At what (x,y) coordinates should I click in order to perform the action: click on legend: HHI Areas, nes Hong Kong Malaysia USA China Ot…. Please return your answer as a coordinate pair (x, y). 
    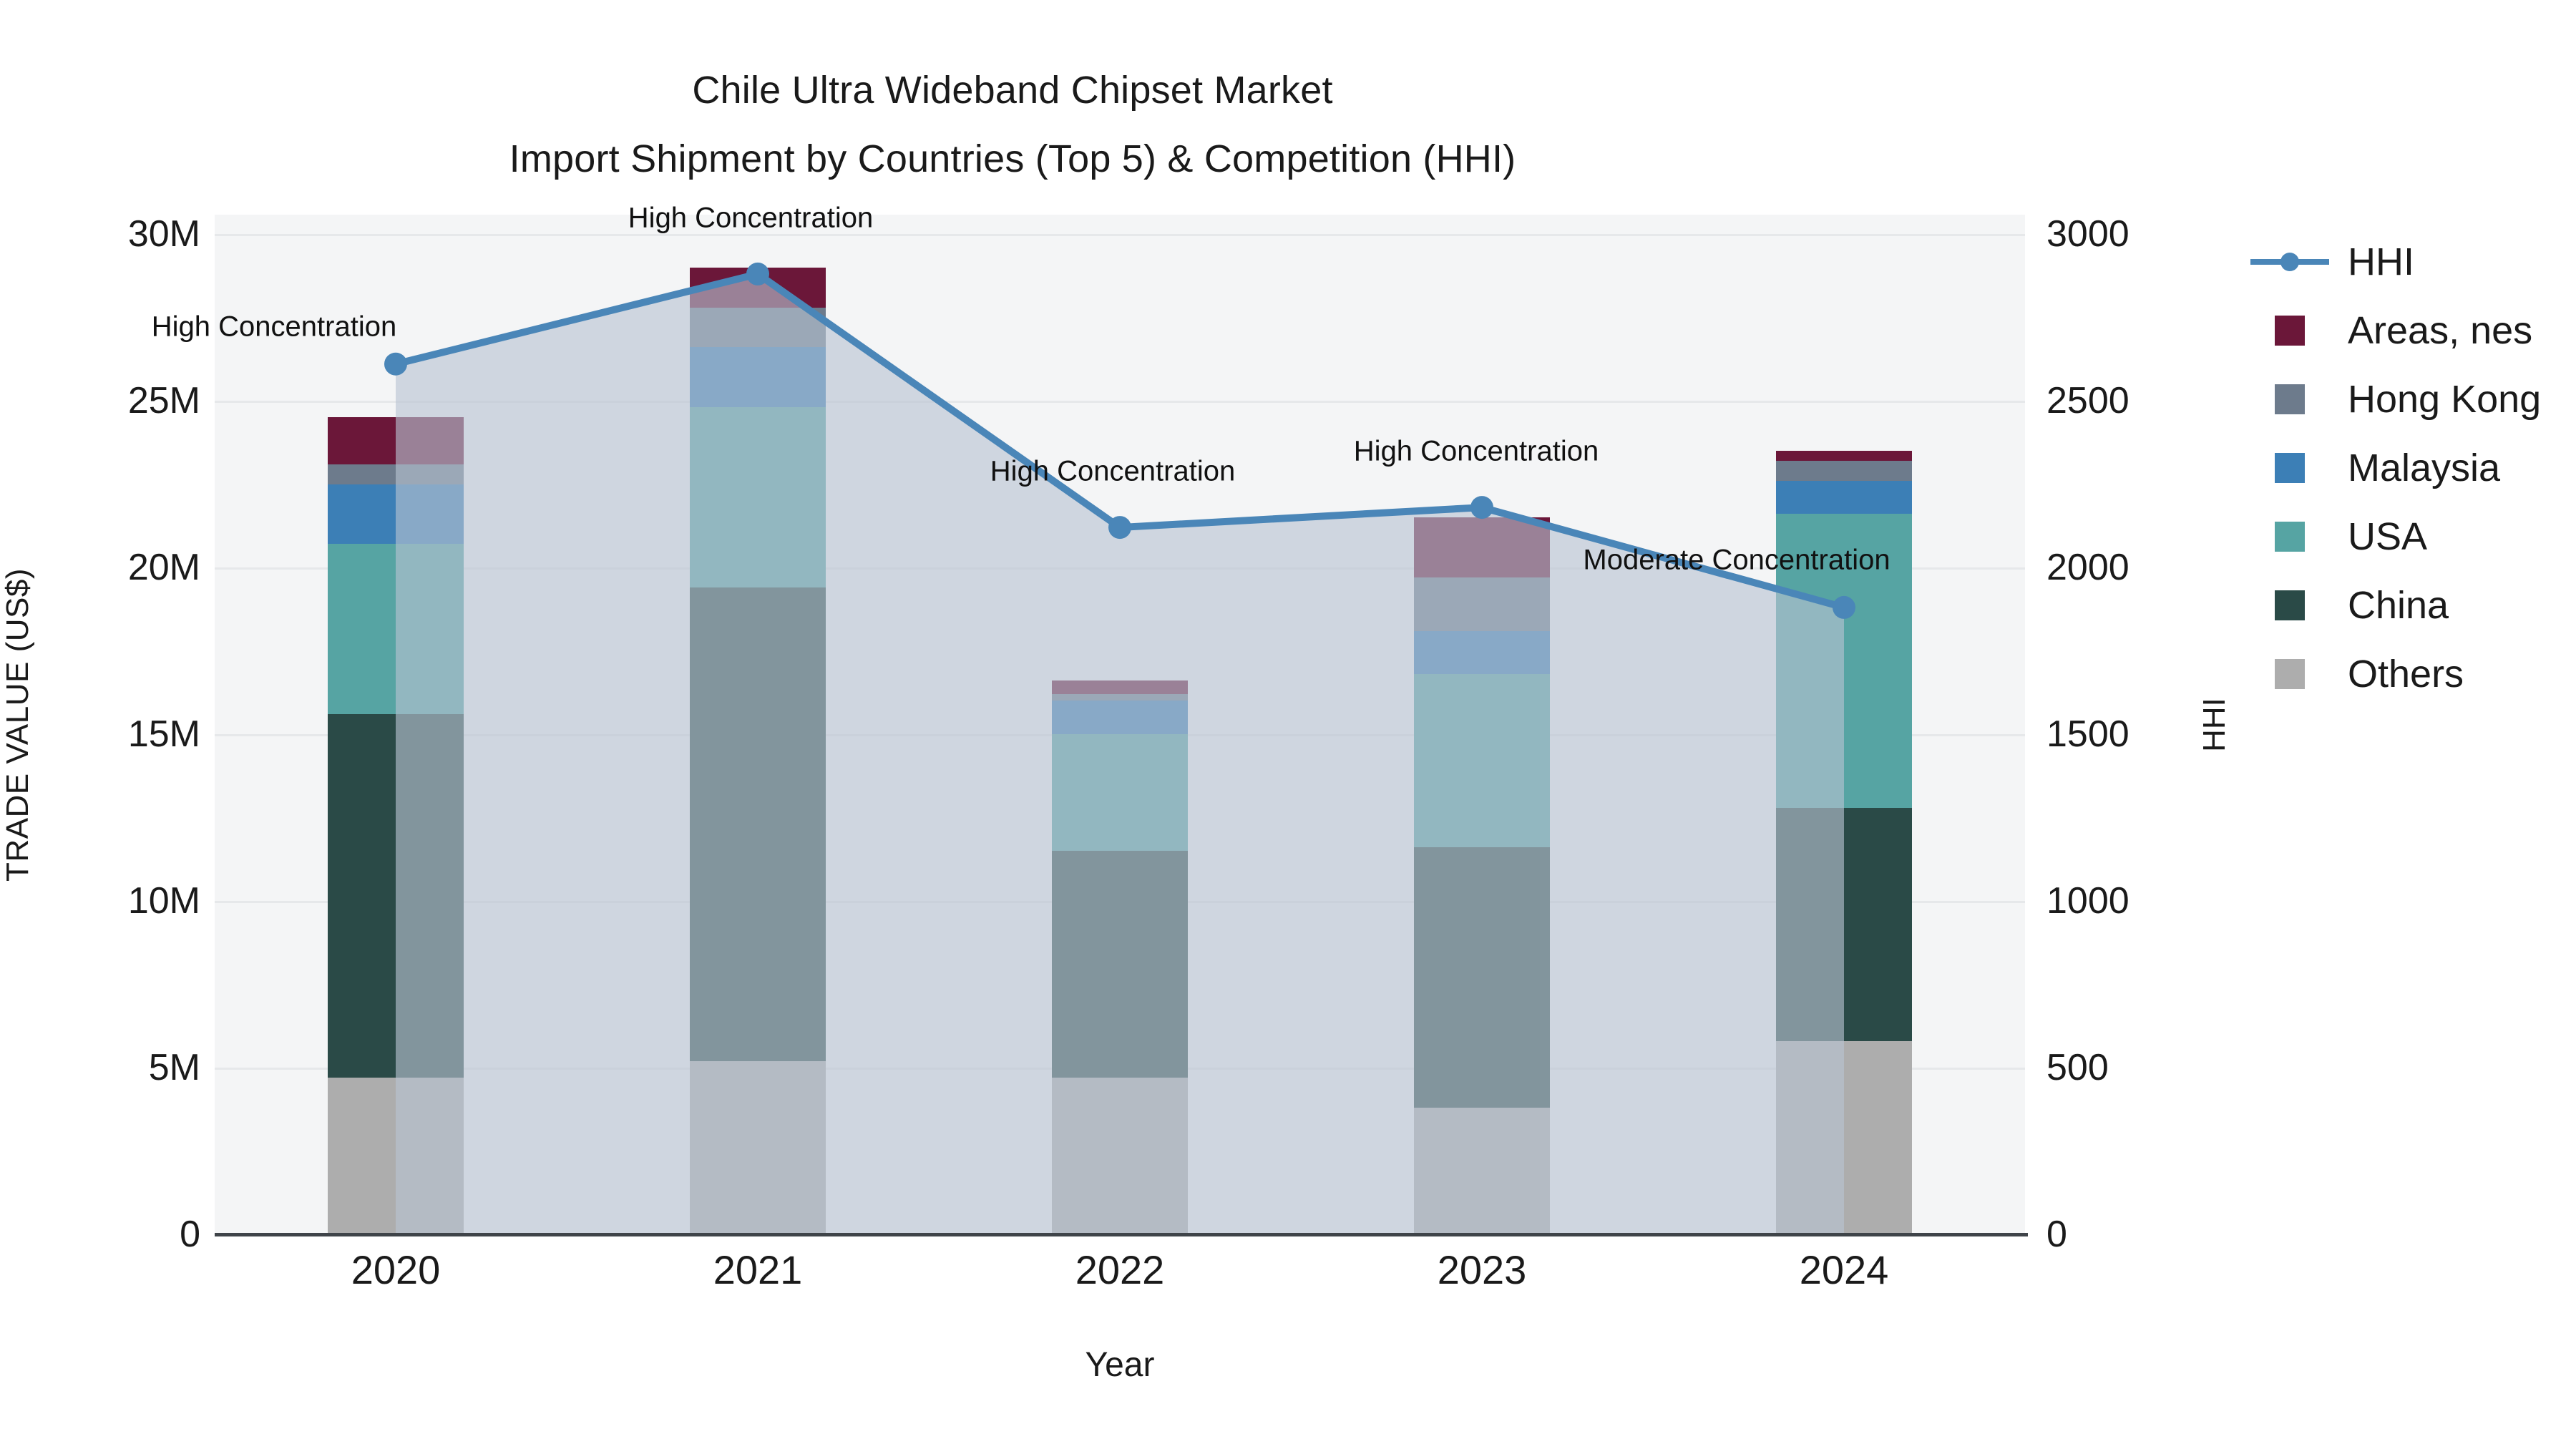
    Looking at the image, I should click on (2407, 468).